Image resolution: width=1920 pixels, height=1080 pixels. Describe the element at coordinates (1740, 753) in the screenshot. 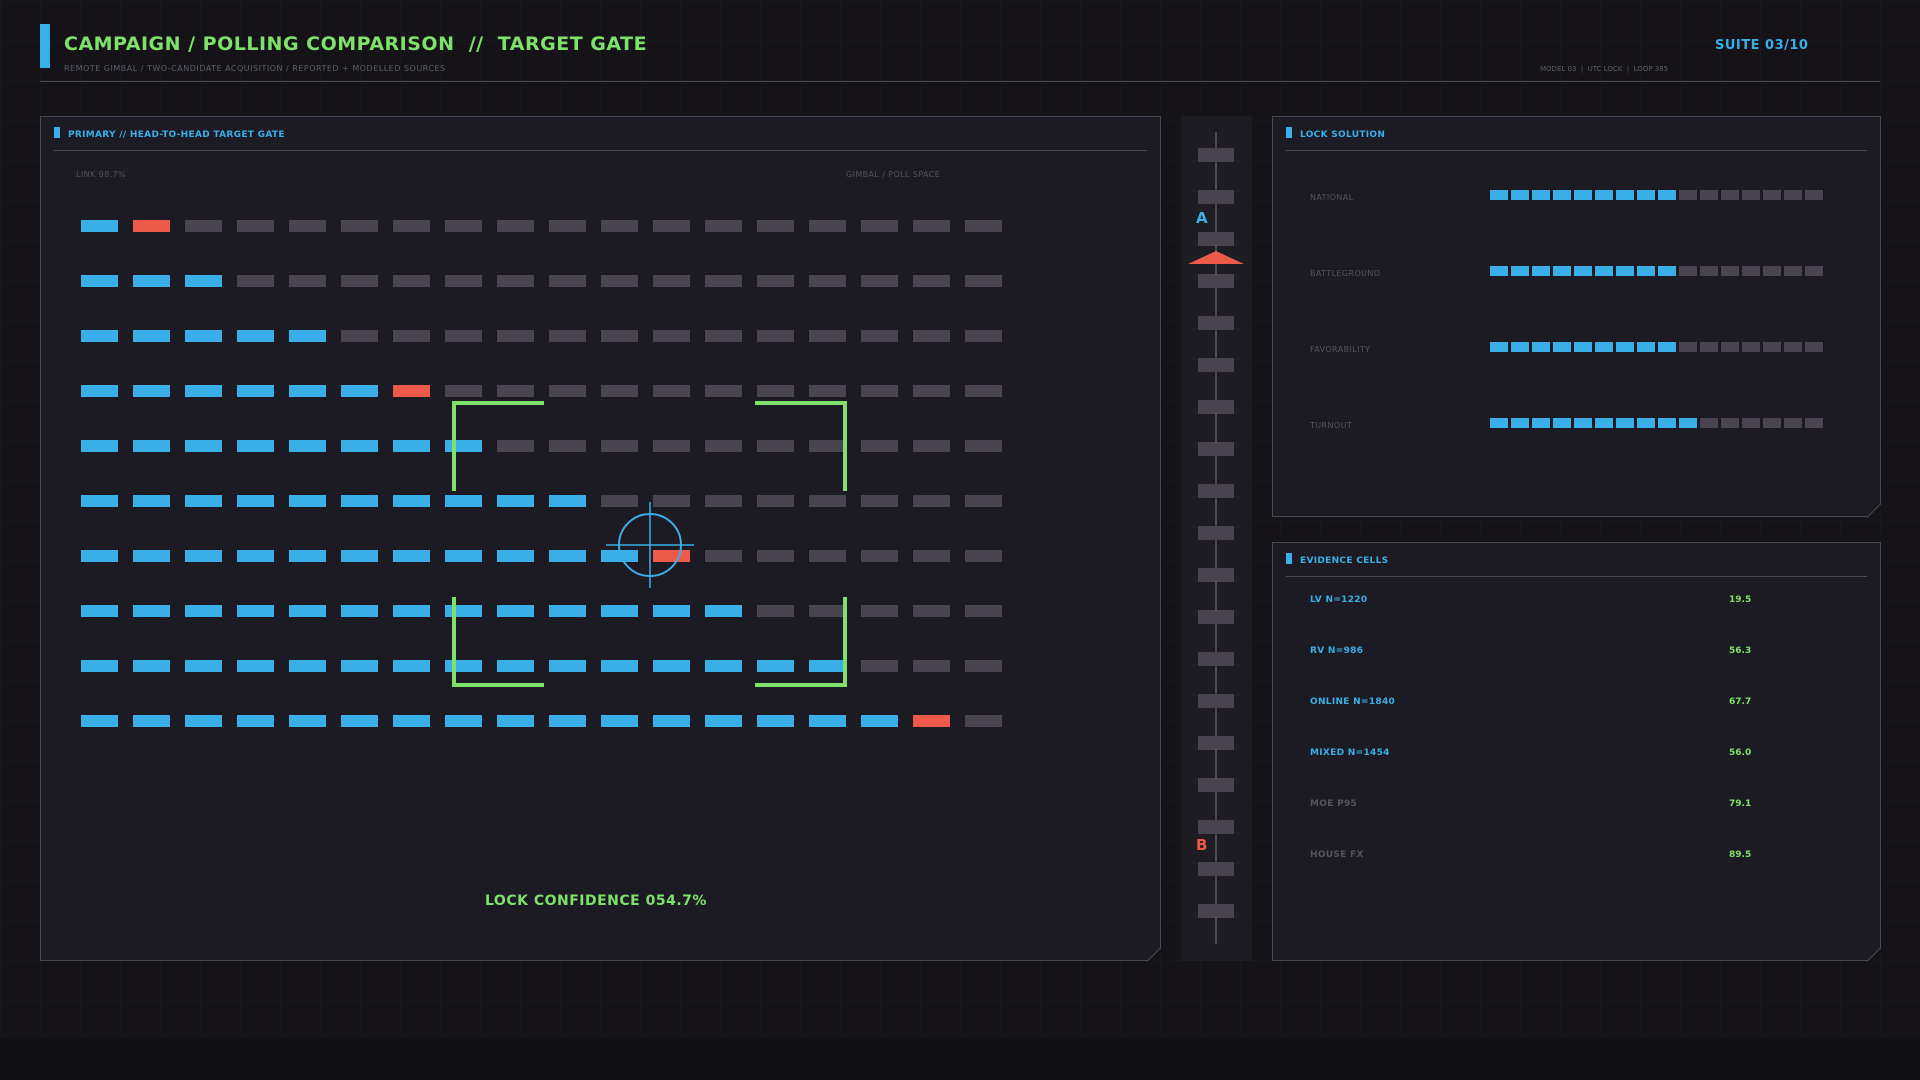

I see `evidence-value: 56.0` at that location.